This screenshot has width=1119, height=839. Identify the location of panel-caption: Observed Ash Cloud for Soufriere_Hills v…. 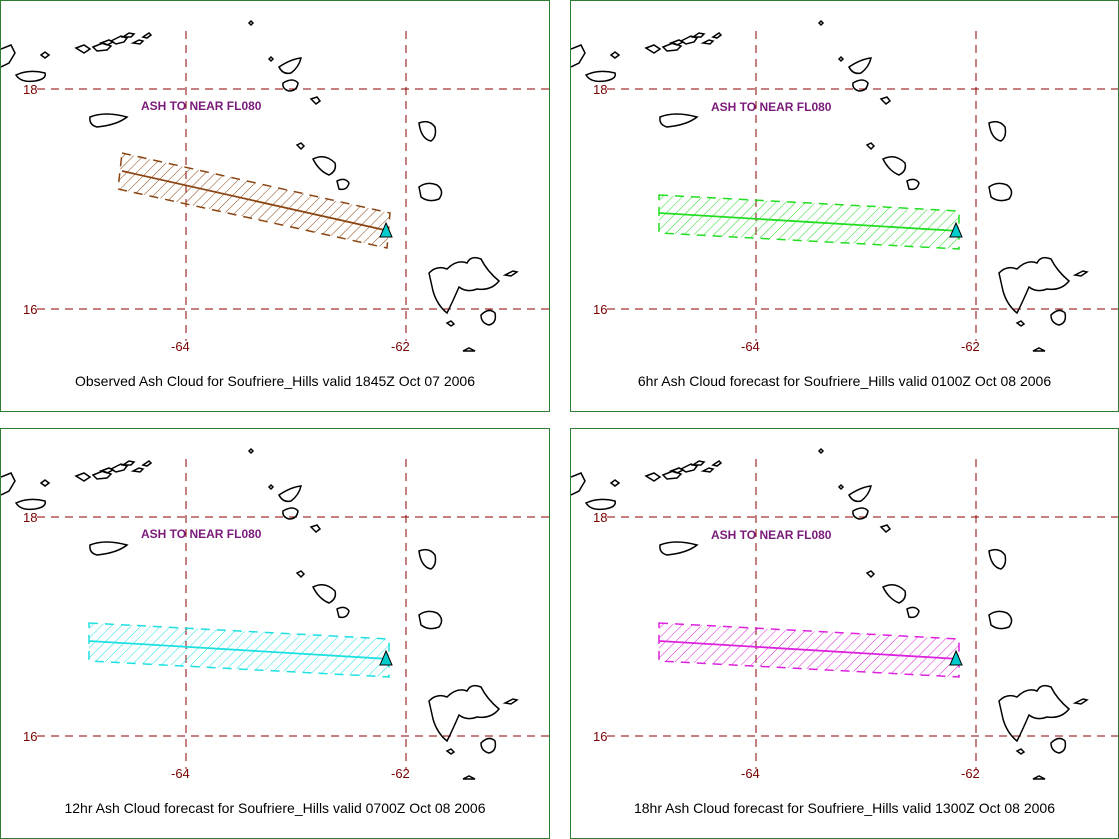
(275, 381).